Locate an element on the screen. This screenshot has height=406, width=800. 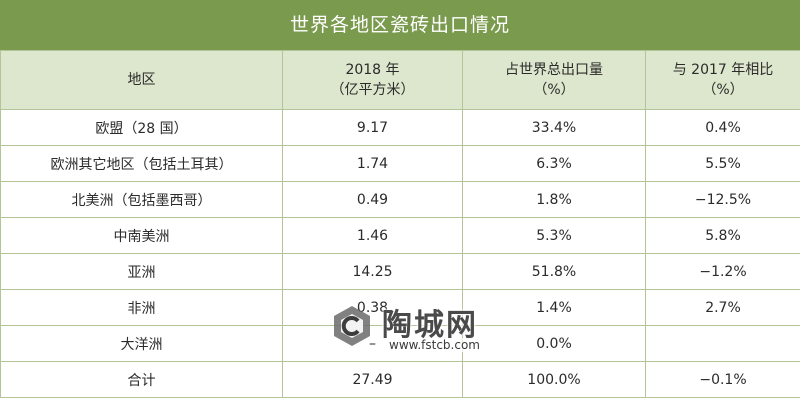
cell-change: 5.5% is located at coordinates (722, 163).